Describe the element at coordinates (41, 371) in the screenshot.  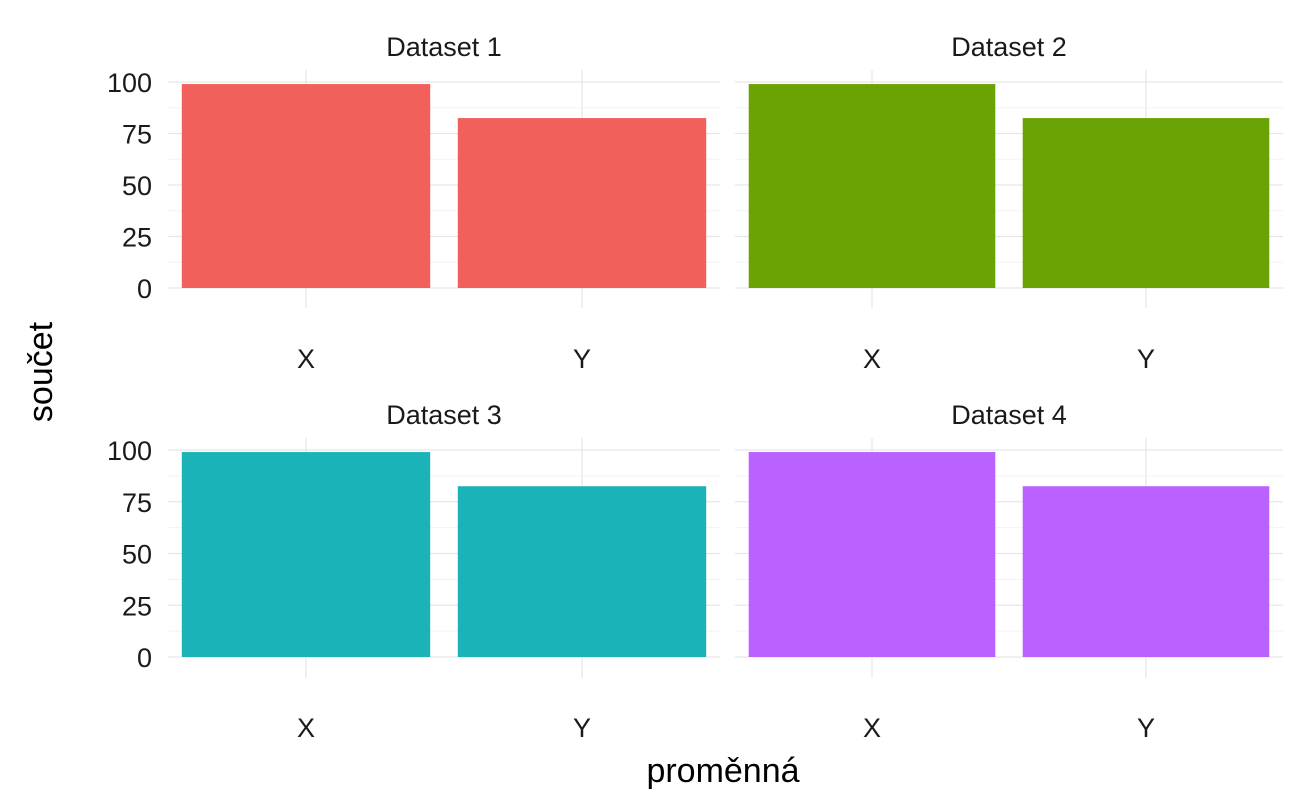
I see `y-axis-title: součet` at that location.